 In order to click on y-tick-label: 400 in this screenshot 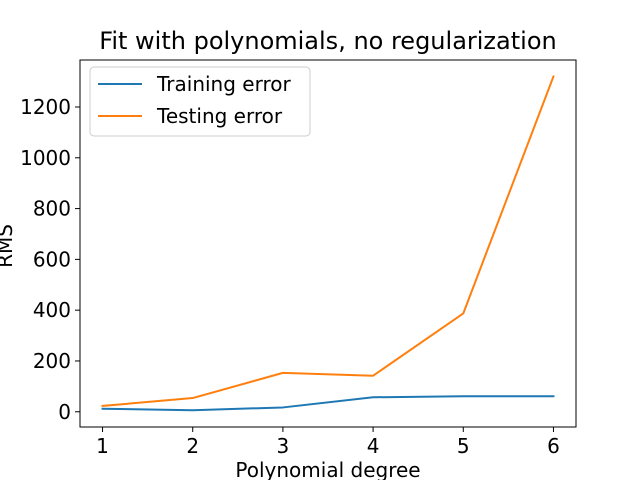, I will do `click(52, 310)`.